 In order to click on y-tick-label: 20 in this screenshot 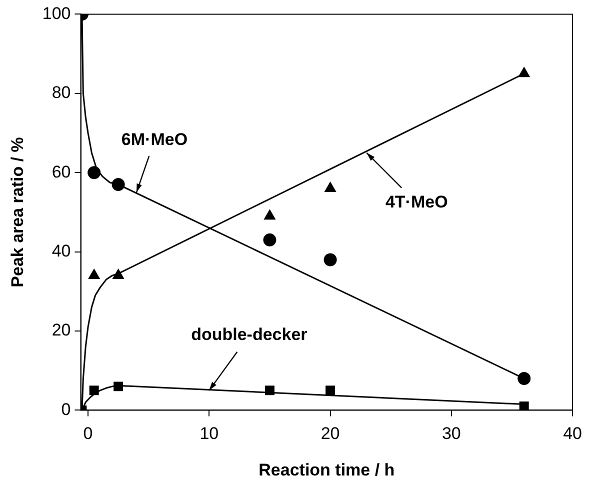, I will do `click(61, 330)`.